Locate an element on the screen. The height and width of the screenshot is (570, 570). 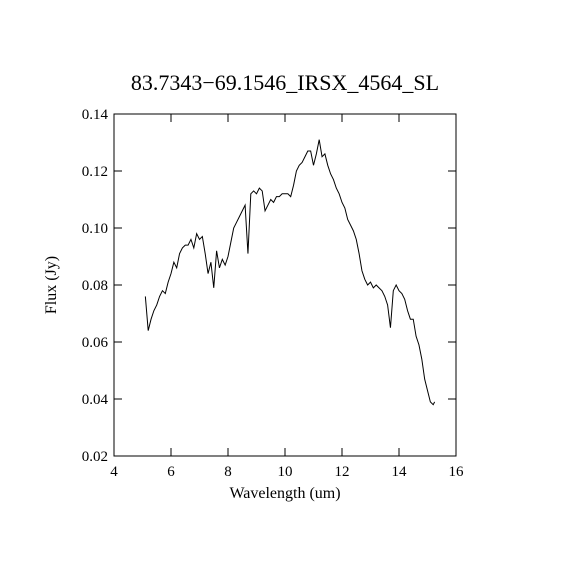
y-axis-label: Flux (Jy) is located at coordinates (51, 285).